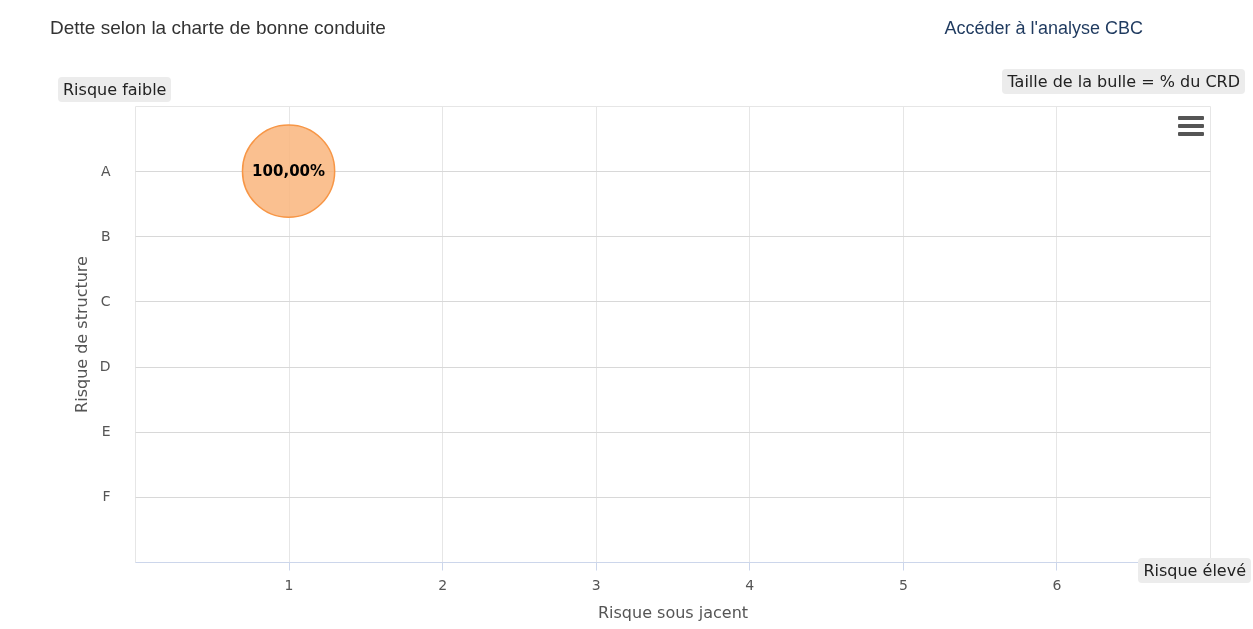 This screenshot has height=629, width=1253. I want to click on x-tick-label: 6, so click(1057, 584).